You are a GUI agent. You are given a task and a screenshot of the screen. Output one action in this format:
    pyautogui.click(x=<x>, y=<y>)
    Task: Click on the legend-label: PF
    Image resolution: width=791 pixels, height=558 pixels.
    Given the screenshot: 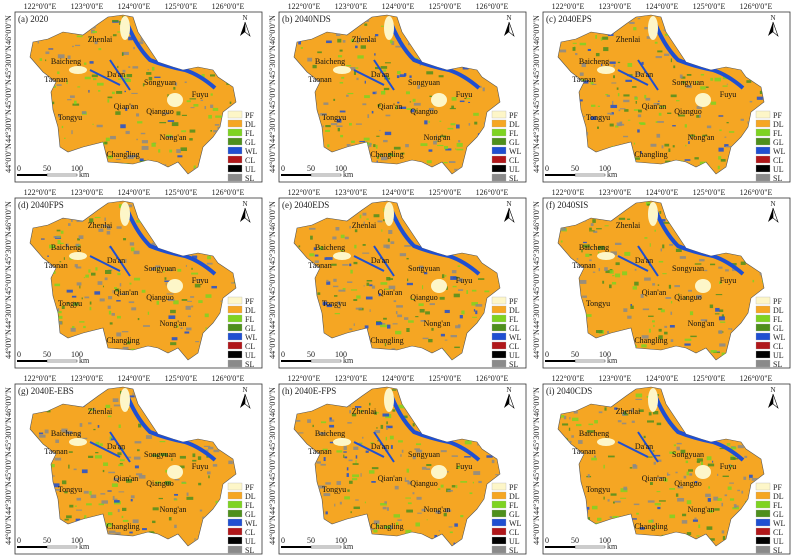 What is the action you would take?
    pyautogui.click(x=777, y=115)
    